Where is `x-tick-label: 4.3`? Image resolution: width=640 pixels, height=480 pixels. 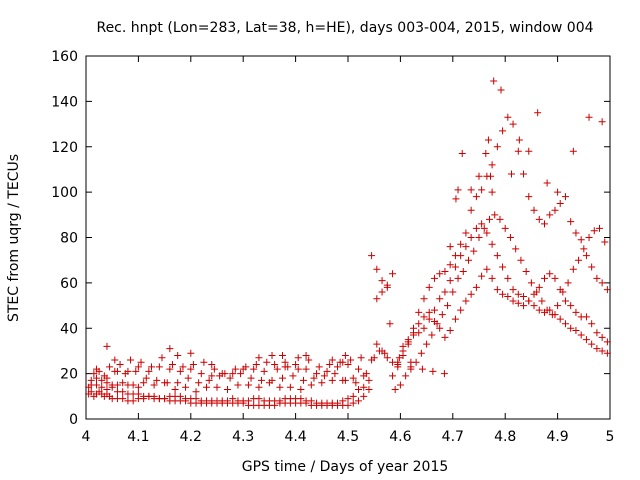 x-tick-label: 4.3 is located at coordinates (243, 437).